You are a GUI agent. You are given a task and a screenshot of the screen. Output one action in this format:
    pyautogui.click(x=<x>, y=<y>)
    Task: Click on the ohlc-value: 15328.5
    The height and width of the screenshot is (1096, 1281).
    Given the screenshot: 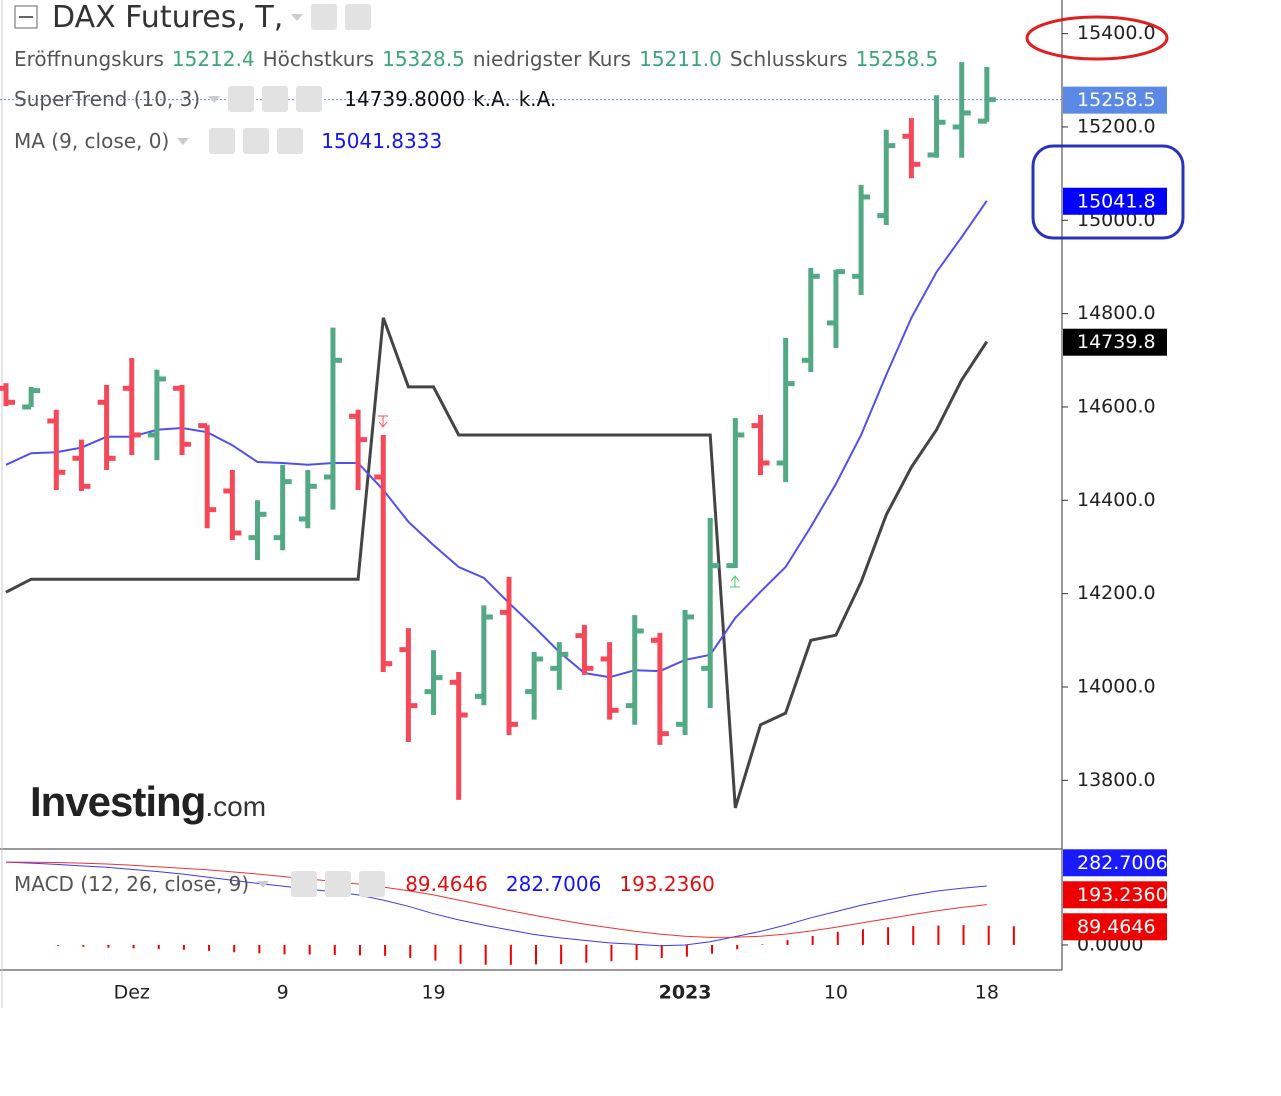 What is the action you would take?
    pyautogui.click(x=423, y=59)
    